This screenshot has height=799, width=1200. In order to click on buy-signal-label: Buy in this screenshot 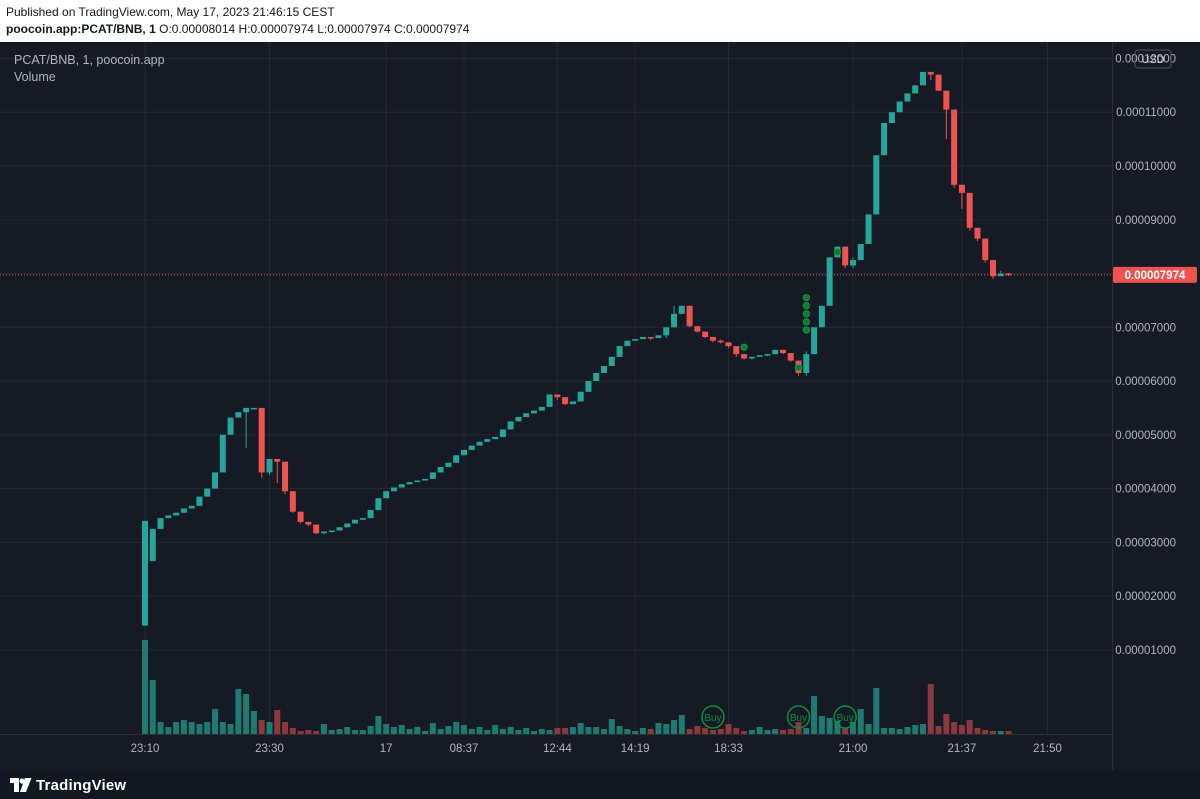, I will do `click(845, 718)`.